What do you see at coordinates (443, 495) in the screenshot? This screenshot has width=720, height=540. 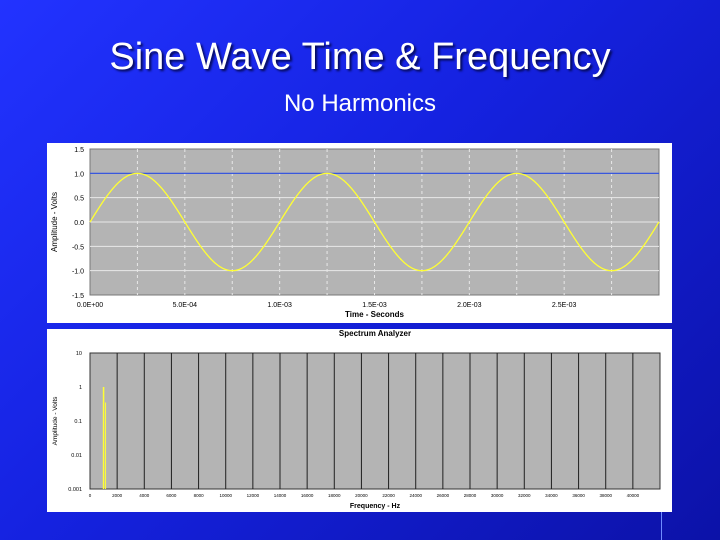 I see `x-tick-label: 26000` at bounding box center [443, 495].